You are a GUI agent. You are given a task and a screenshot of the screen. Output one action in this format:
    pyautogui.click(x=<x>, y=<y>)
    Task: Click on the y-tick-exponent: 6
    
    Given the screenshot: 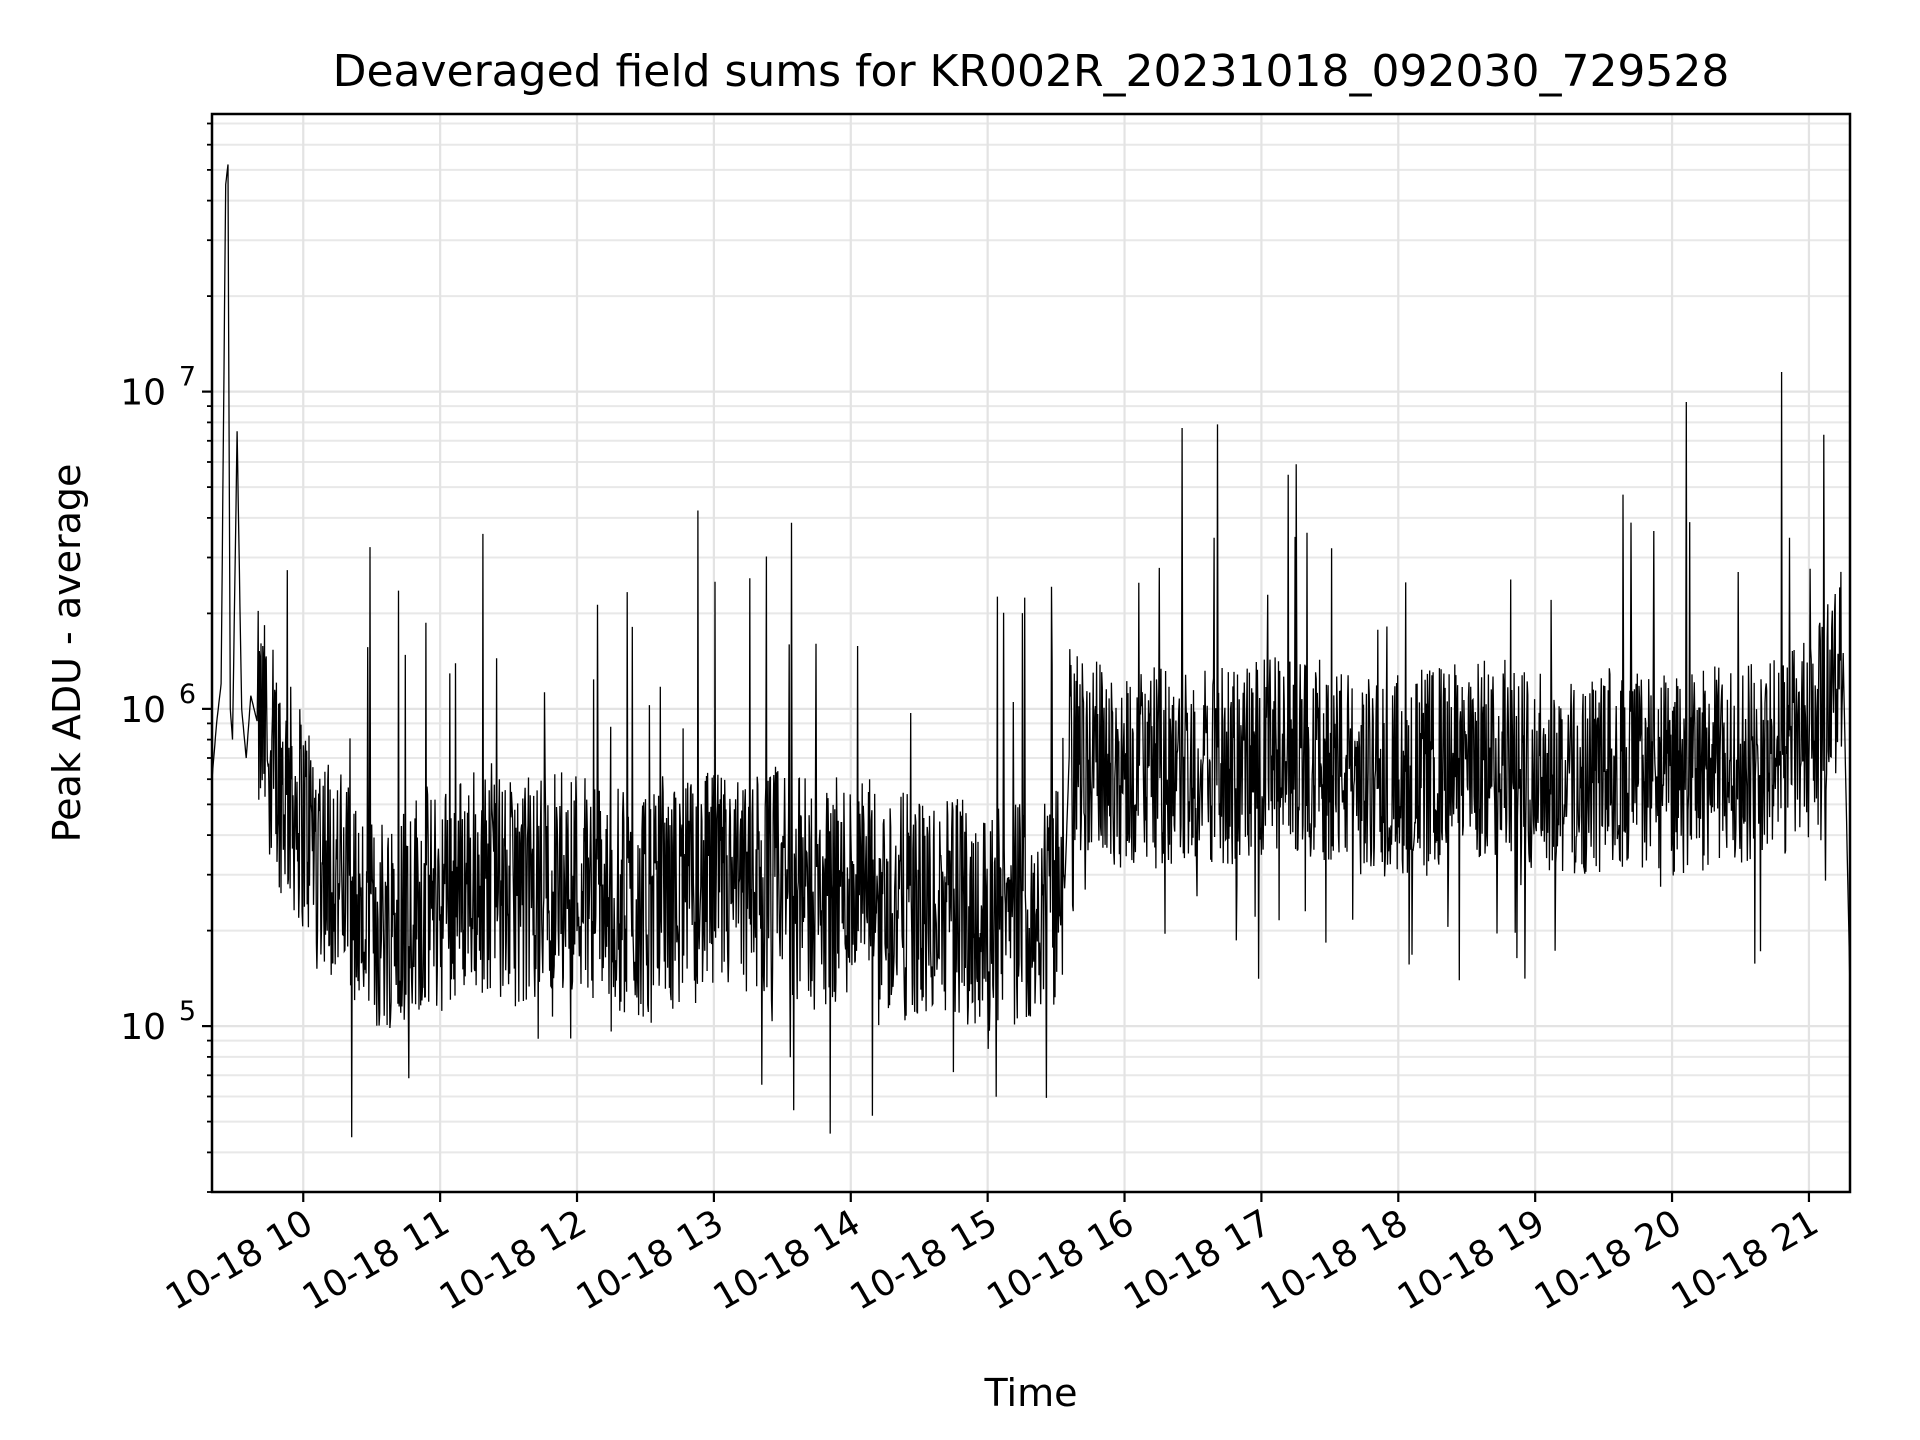 What is the action you would take?
    pyautogui.click(x=187, y=694)
    